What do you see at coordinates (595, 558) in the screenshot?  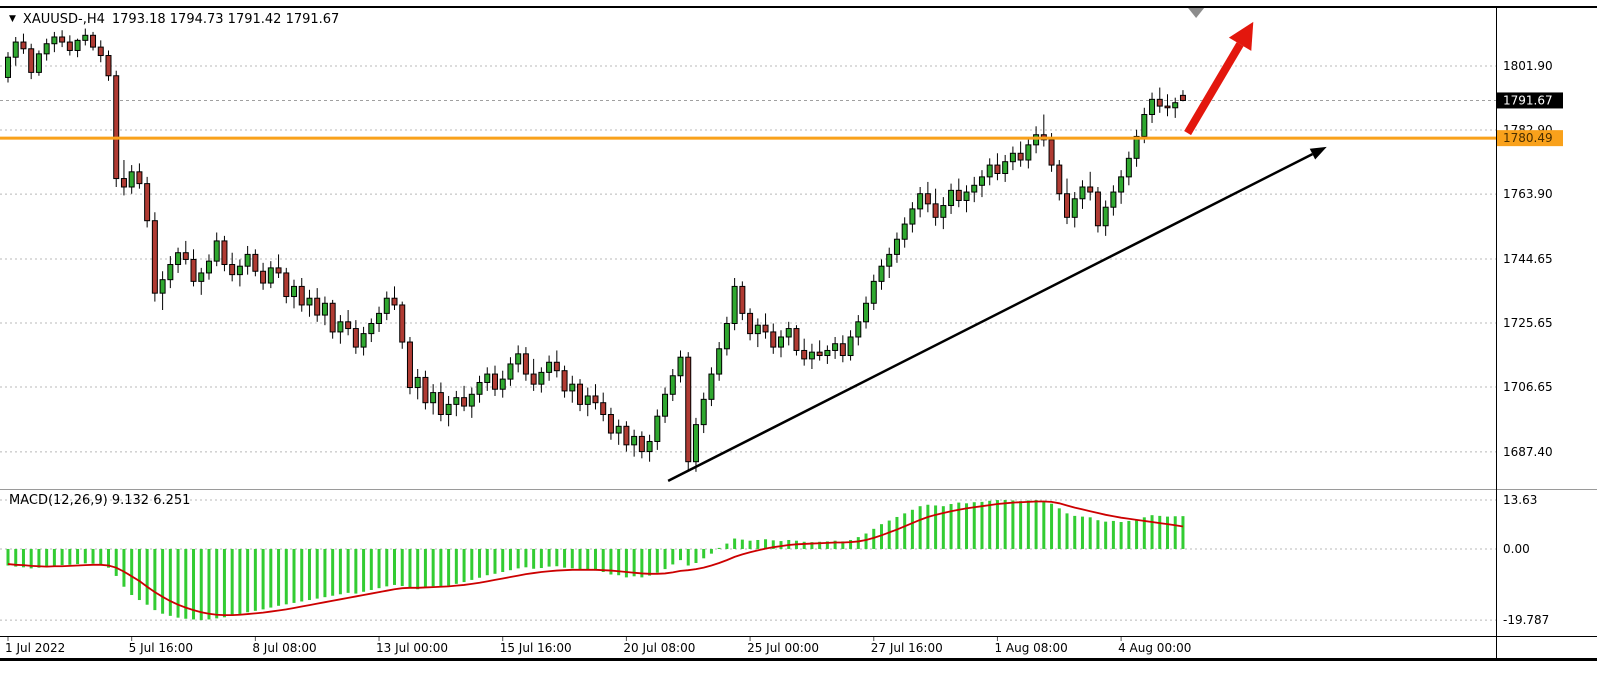 I see `macd-signal-line` at bounding box center [595, 558].